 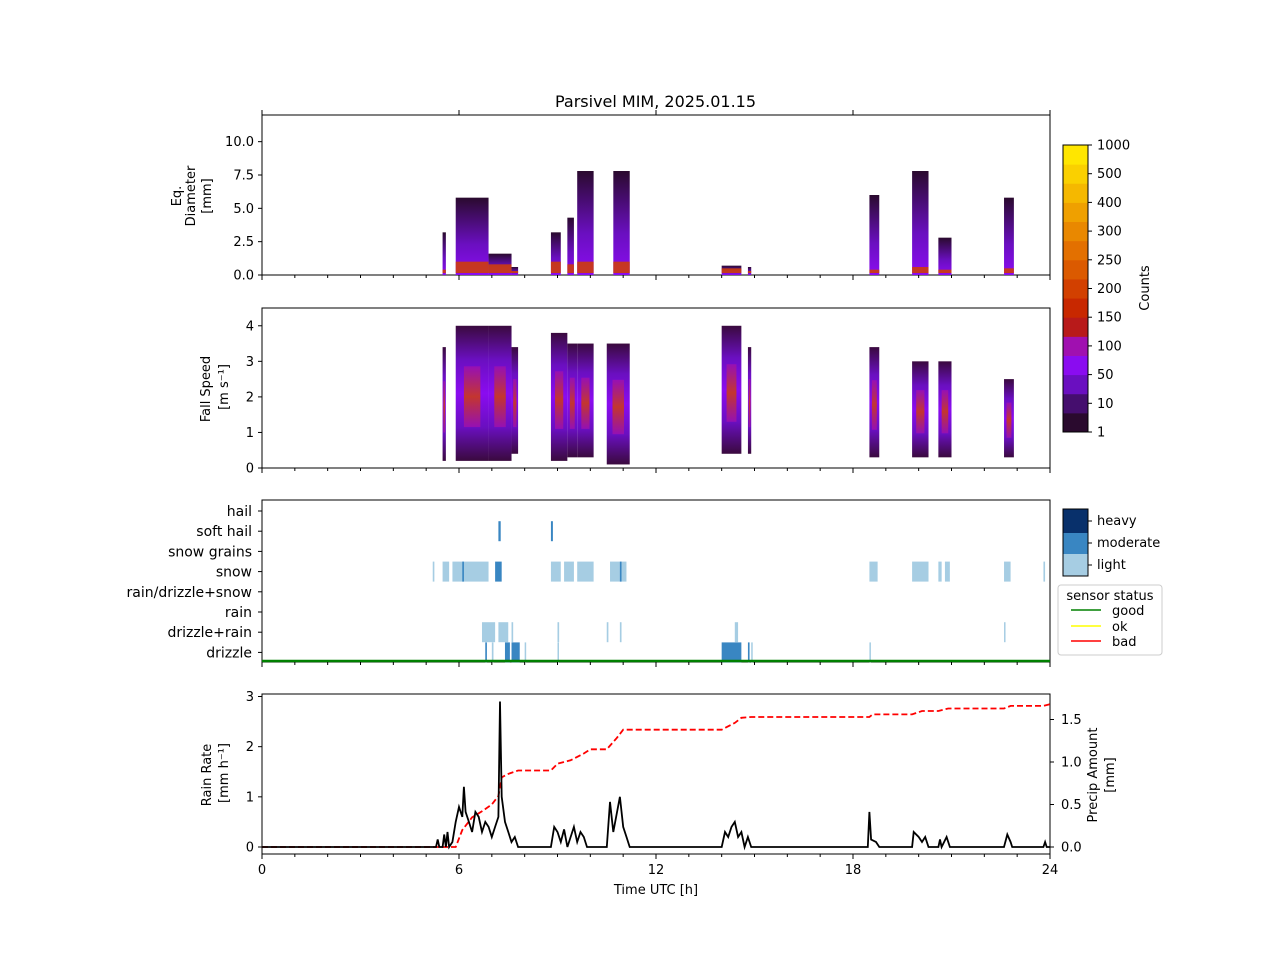 I want to click on ptype-category-4: rain/drizzle+snow, so click(x=189, y=593).